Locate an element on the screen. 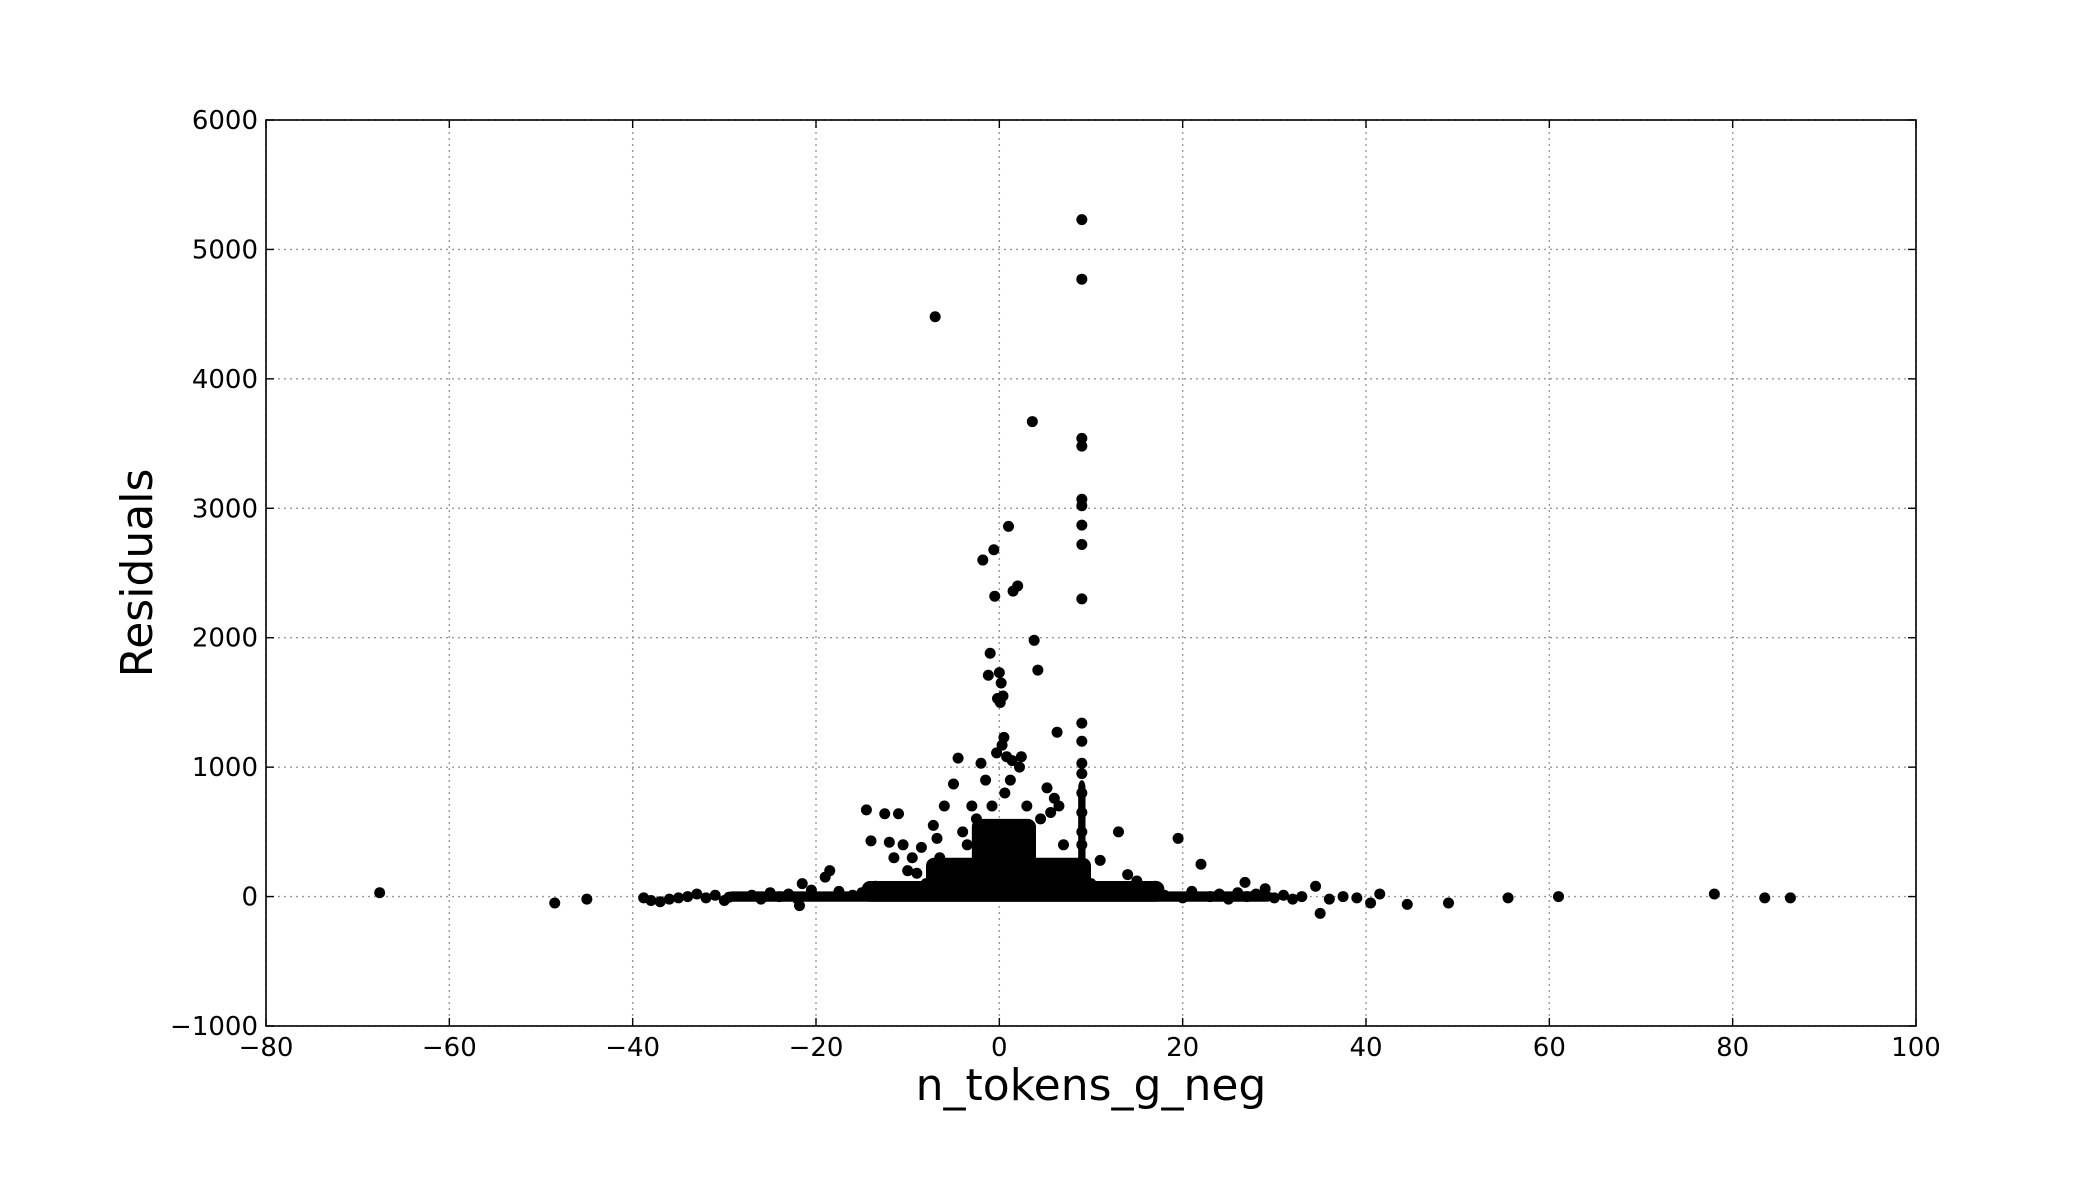  x-tick-label: −40 is located at coordinates (632, 1048).